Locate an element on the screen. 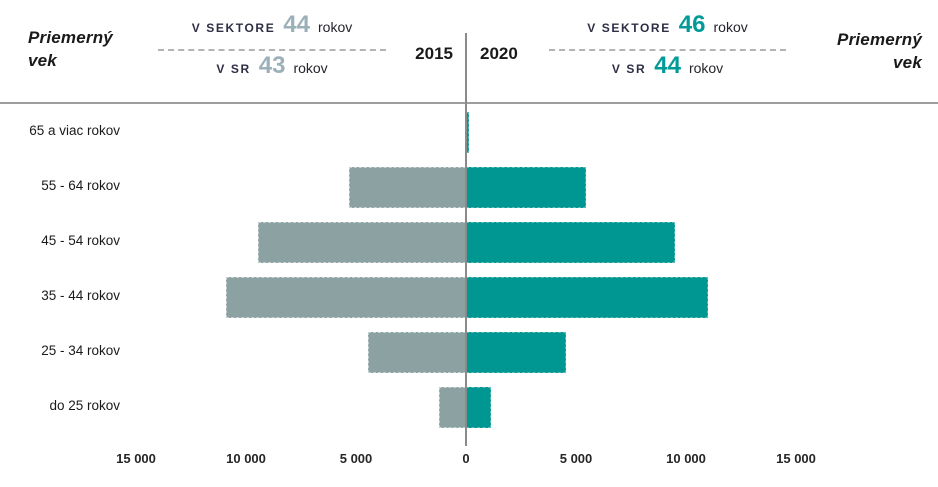 Image resolution: width=938 pixels, height=487 pixels. right-axis-title: Priemerný vek is located at coordinates (879, 51).